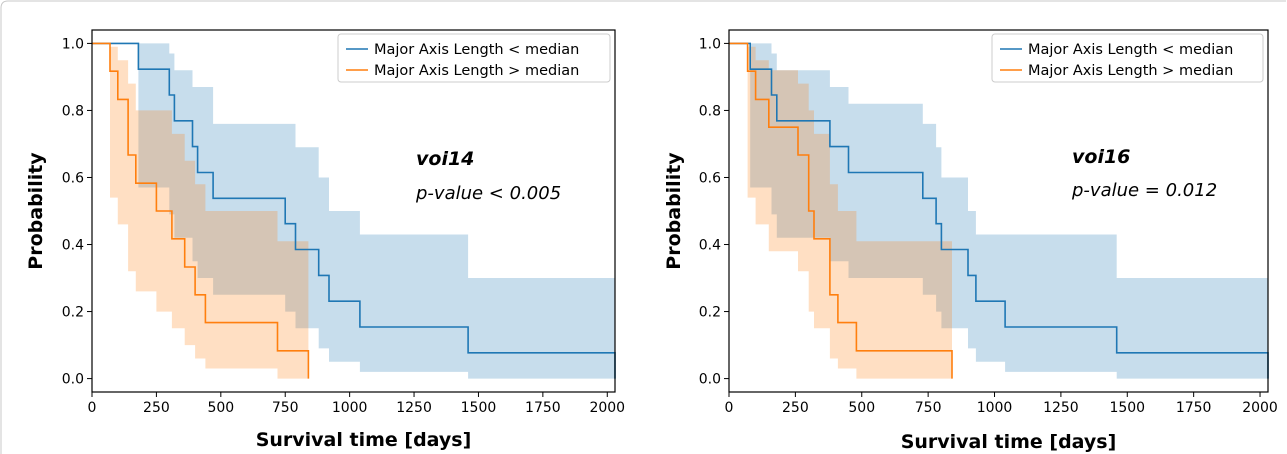 The height and width of the screenshot is (454, 1287). I want to click on annotation-p-value: p-value = 0.012, so click(1144, 190).